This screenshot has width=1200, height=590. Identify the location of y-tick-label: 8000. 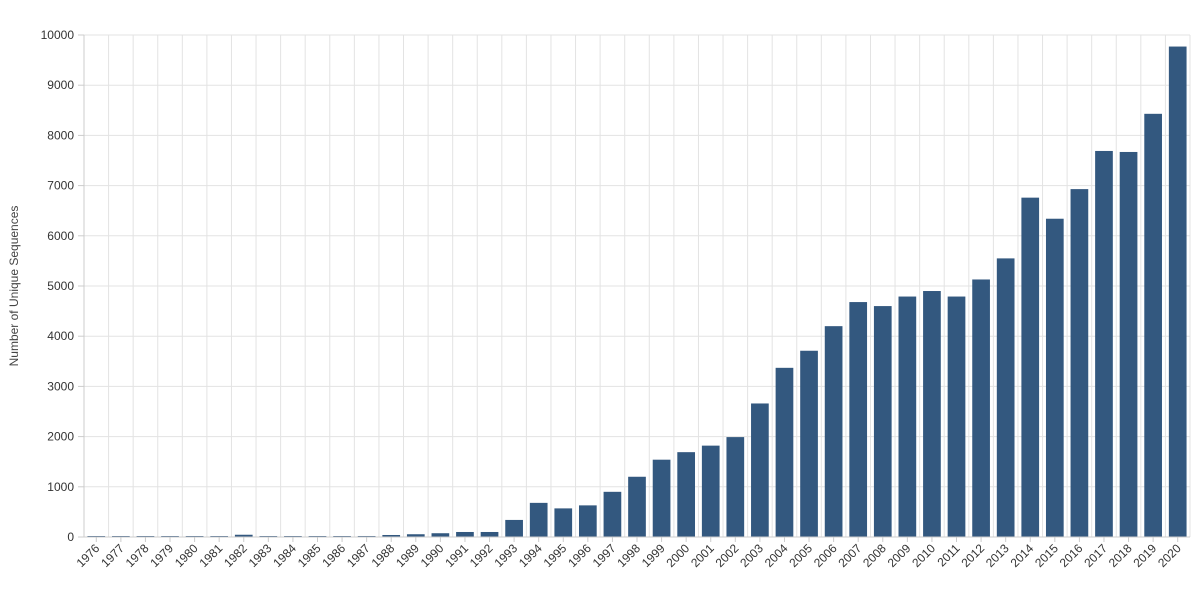
(60, 135).